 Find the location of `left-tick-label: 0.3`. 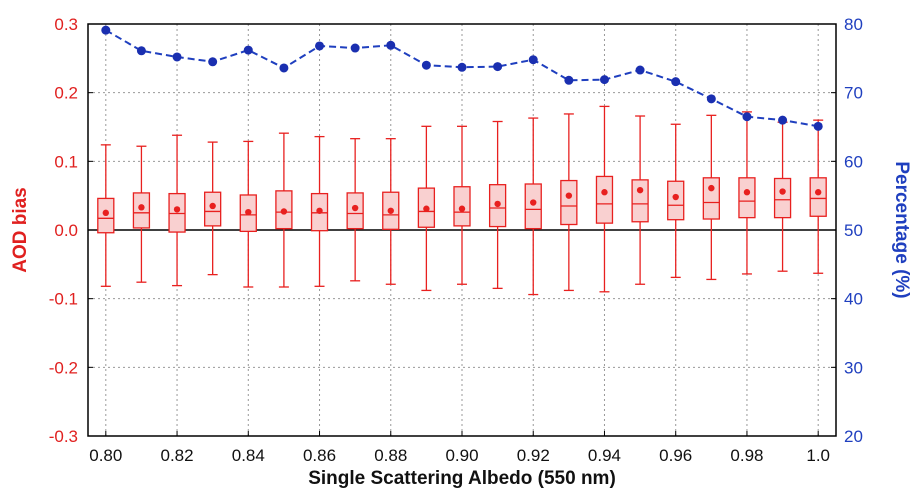

left-tick-label: 0.3 is located at coordinates (66, 24).